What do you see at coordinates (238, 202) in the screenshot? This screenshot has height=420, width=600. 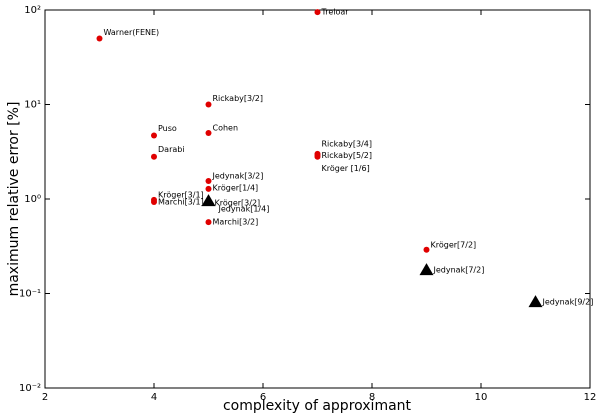 I see `point-label: Kröger[3/2]` at bounding box center [238, 202].